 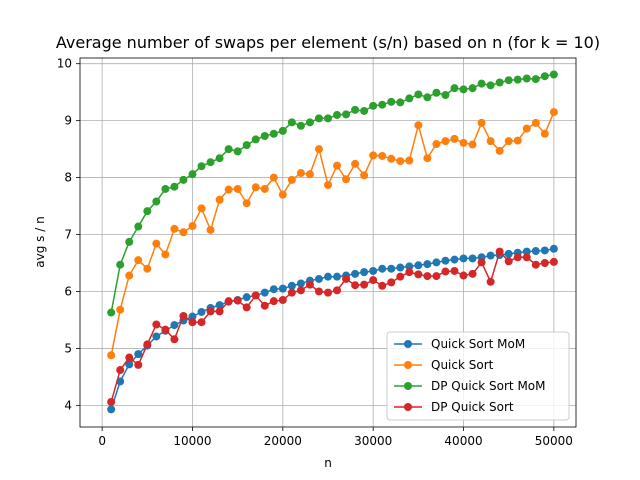 What do you see at coordinates (408, 386) in the screenshot?
I see `legend-marker` at bounding box center [408, 386].